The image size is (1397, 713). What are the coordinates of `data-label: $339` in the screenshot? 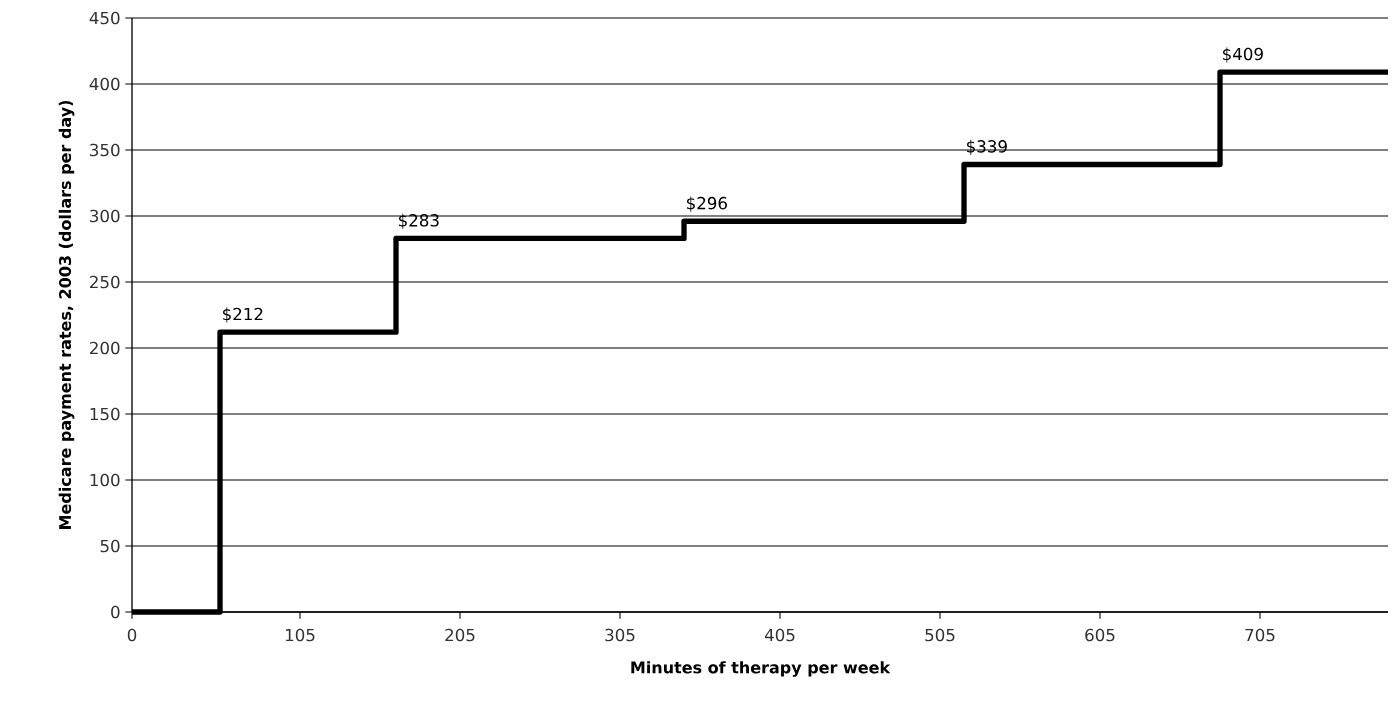 It's located at (986, 147).